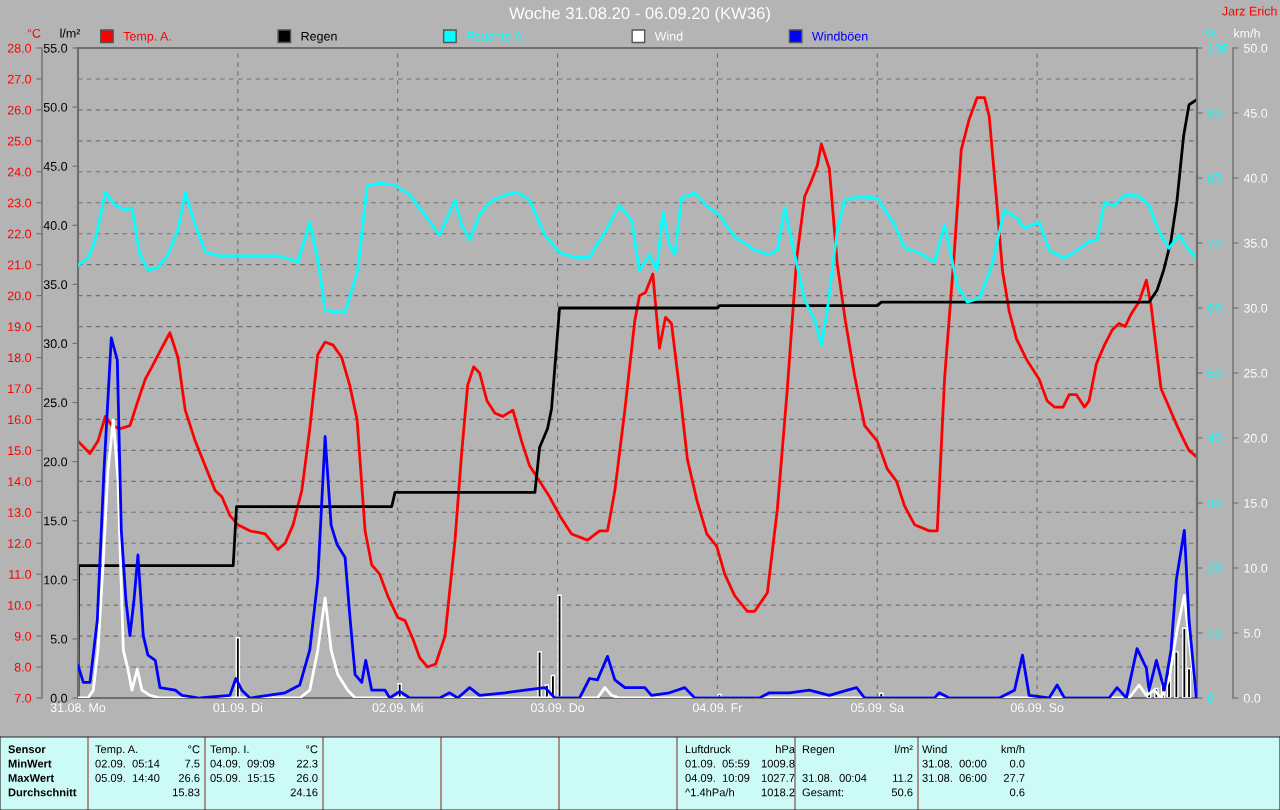  I want to click on y-tick-label: 70, so click(1214, 243).